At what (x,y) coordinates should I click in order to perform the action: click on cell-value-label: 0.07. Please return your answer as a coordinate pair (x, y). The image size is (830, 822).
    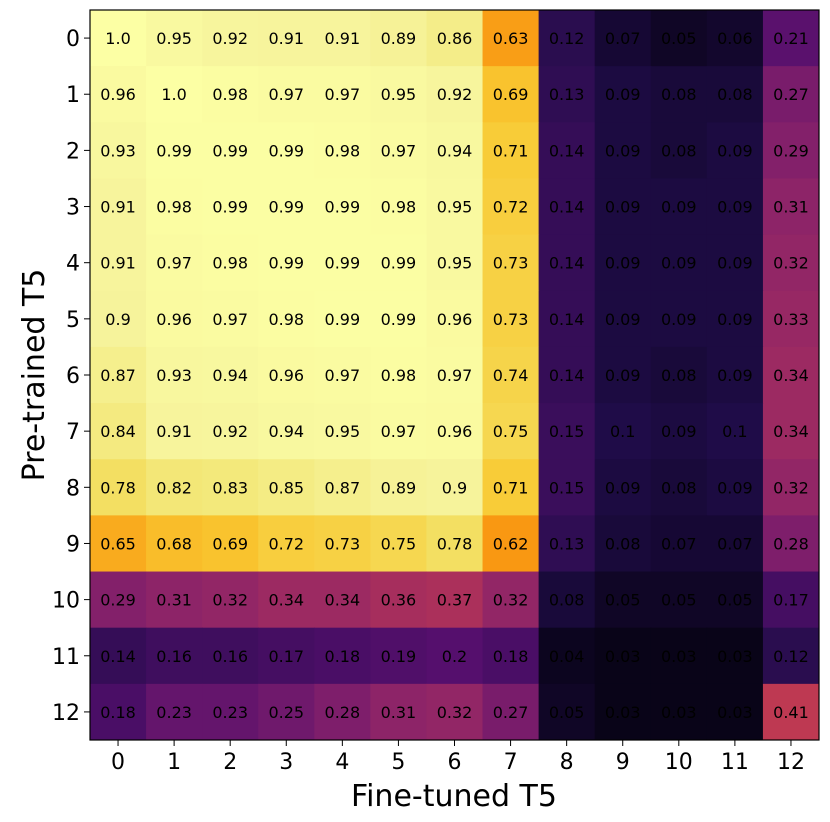
    Looking at the image, I should click on (679, 543).